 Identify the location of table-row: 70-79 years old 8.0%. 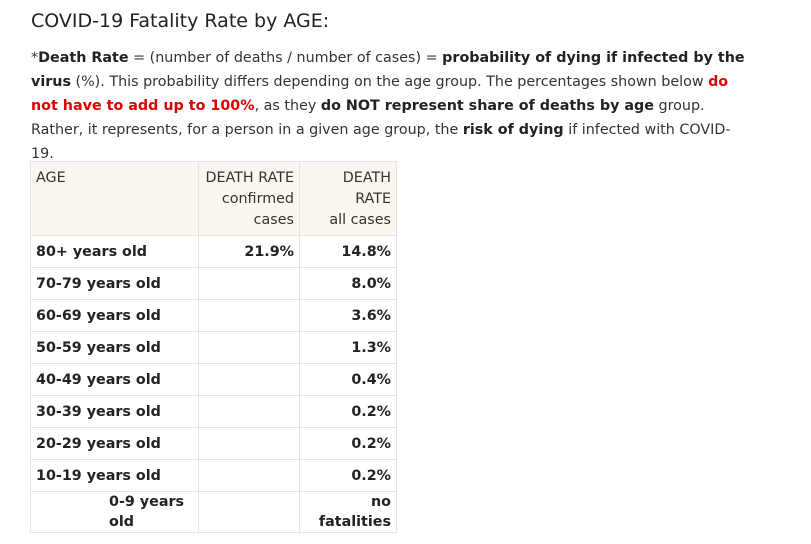
(213, 283).